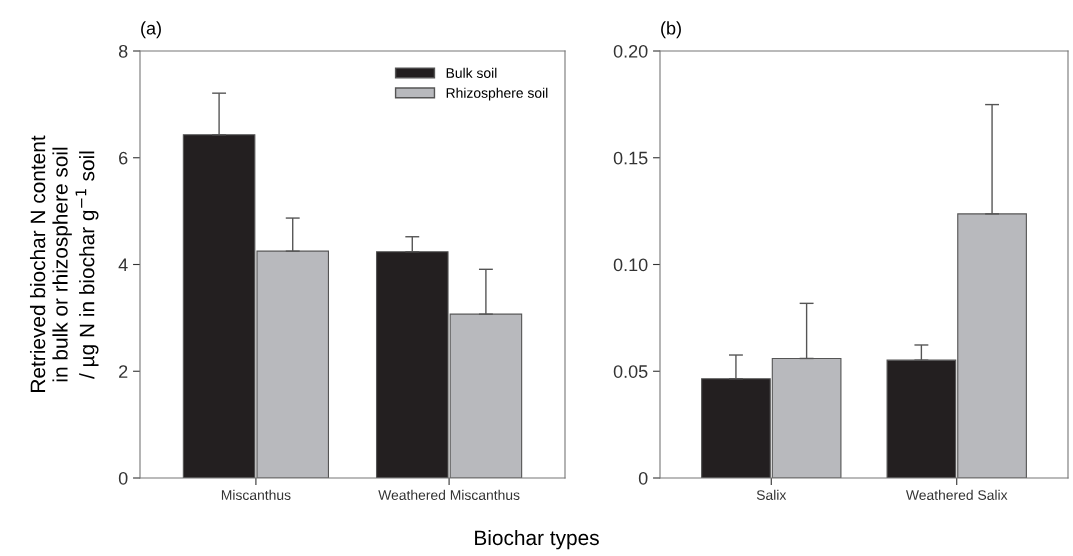 Image resolution: width=1073 pixels, height=556 pixels. I want to click on y-axis-title: Retrieved biochar N content in bulk or rhizosphere soil / µg N in biochar g$^{−1}$ soil, so click(64, 263).